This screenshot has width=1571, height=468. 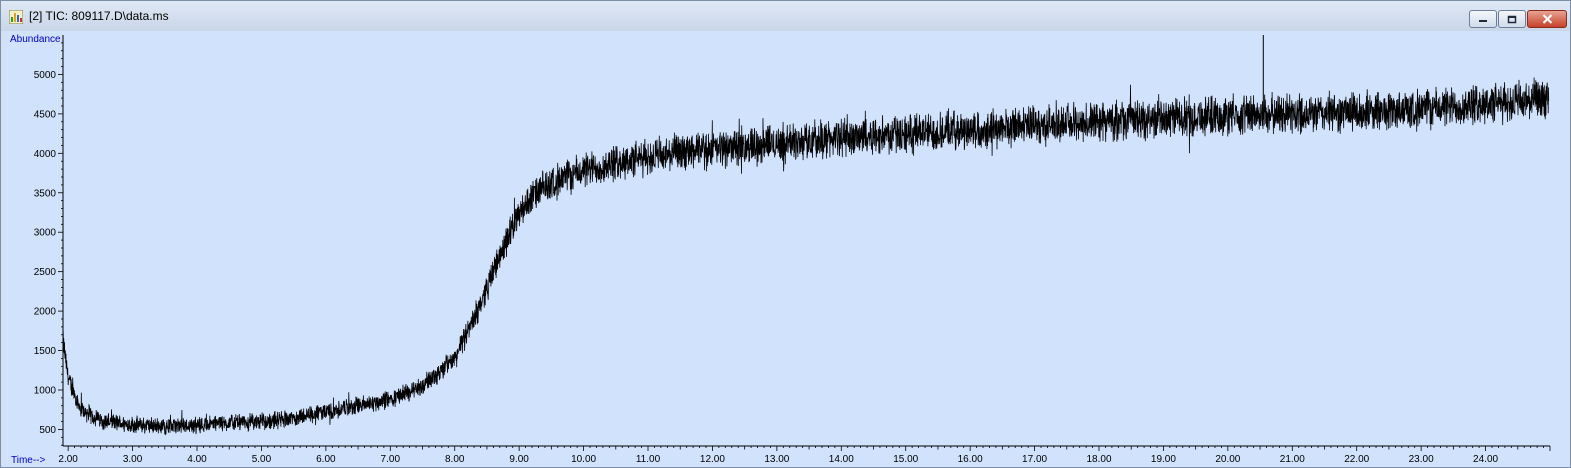 I want to click on y-tick-label: 4000, so click(x=45, y=154).